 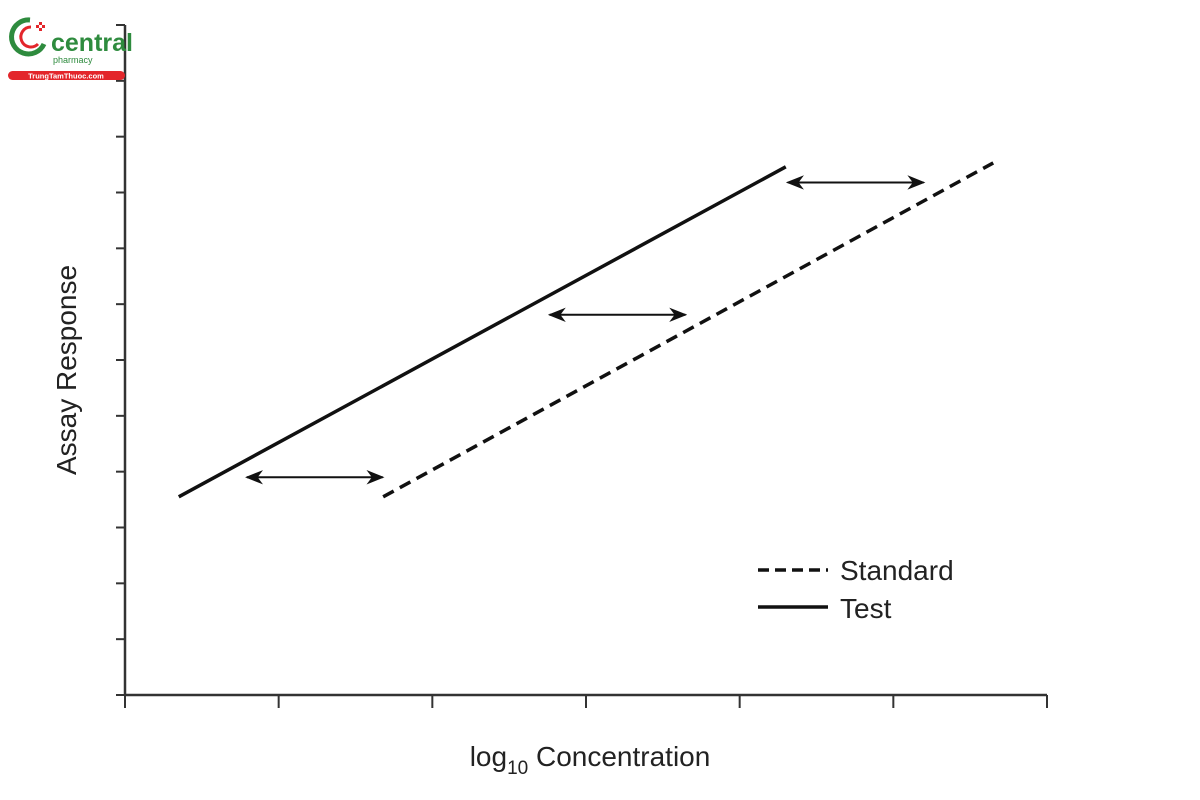 I want to click on legend-test-label: Test, so click(x=866, y=608).